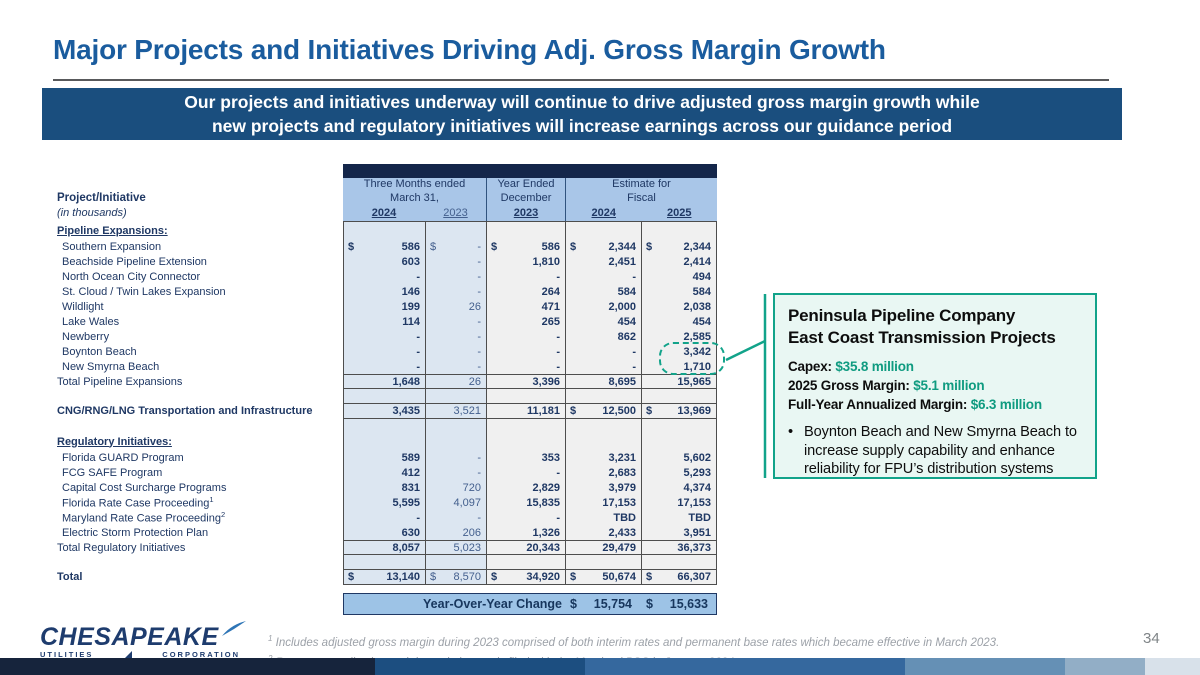  I want to click on table-row: Newberry - - - 862 2,585, so click(386, 336).